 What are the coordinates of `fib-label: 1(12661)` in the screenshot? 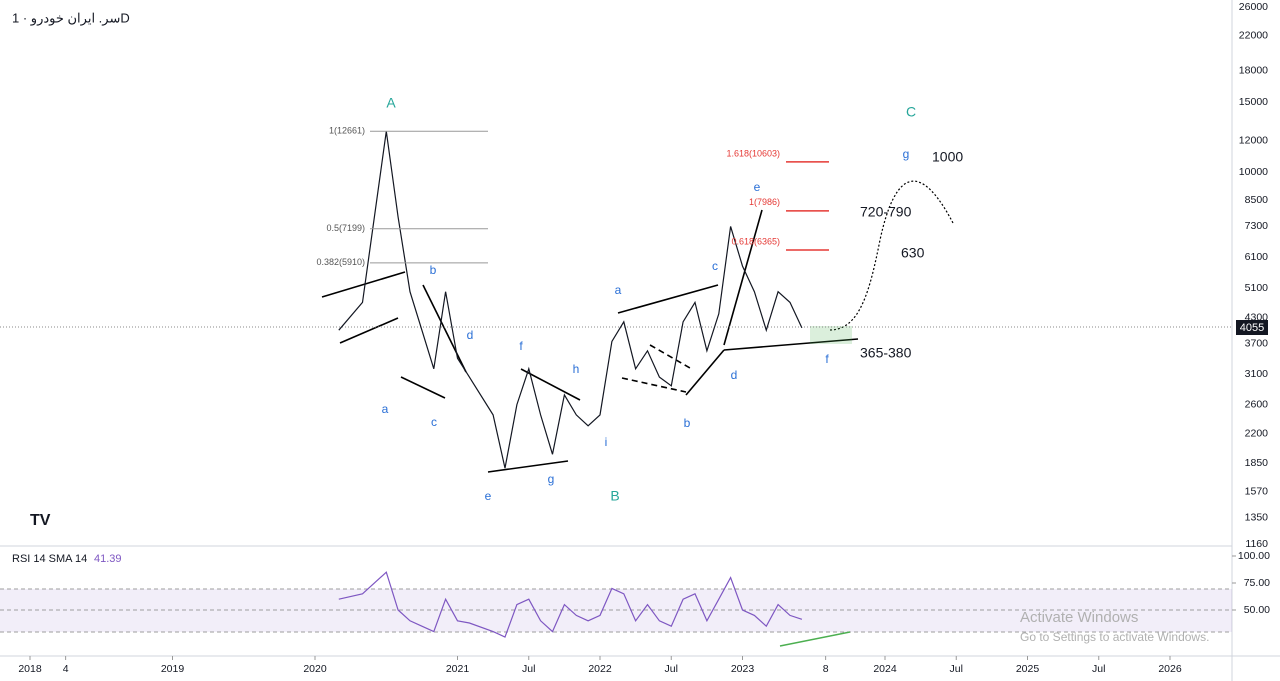 It's located at (347, 131).